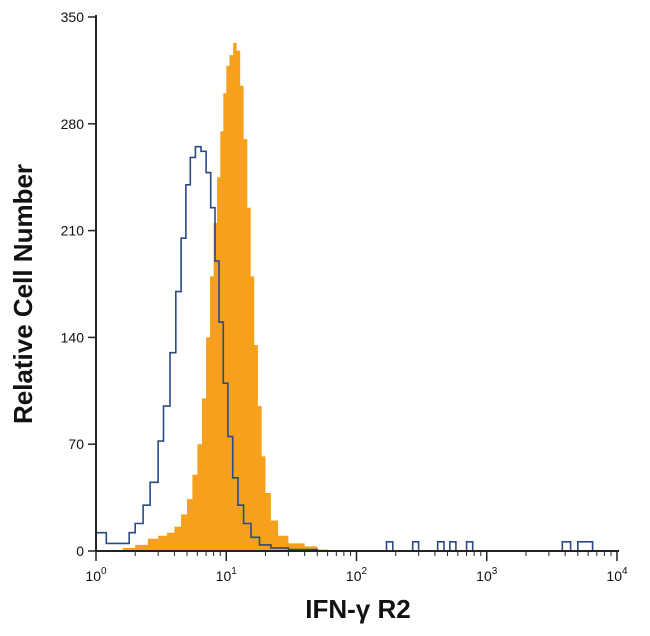  I want to click on y-tick-label: 350, so click(73, 17).